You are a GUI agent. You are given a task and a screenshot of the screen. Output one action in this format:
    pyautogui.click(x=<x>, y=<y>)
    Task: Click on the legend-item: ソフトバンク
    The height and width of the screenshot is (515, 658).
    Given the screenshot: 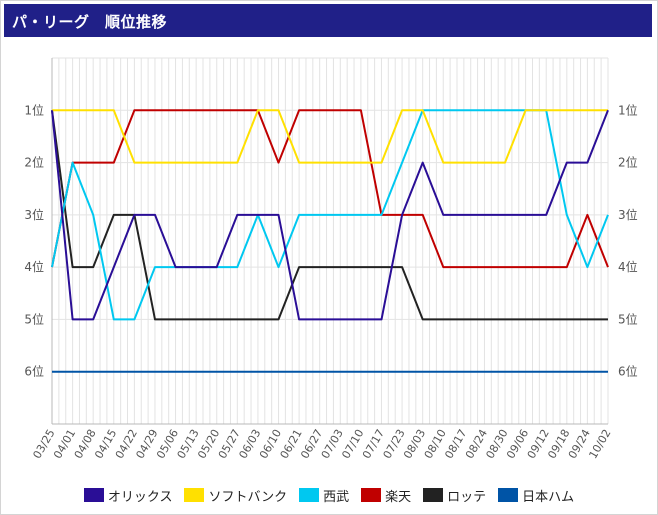 What is the action you would take?
    pyautogui.click(x=235, y=495)
    